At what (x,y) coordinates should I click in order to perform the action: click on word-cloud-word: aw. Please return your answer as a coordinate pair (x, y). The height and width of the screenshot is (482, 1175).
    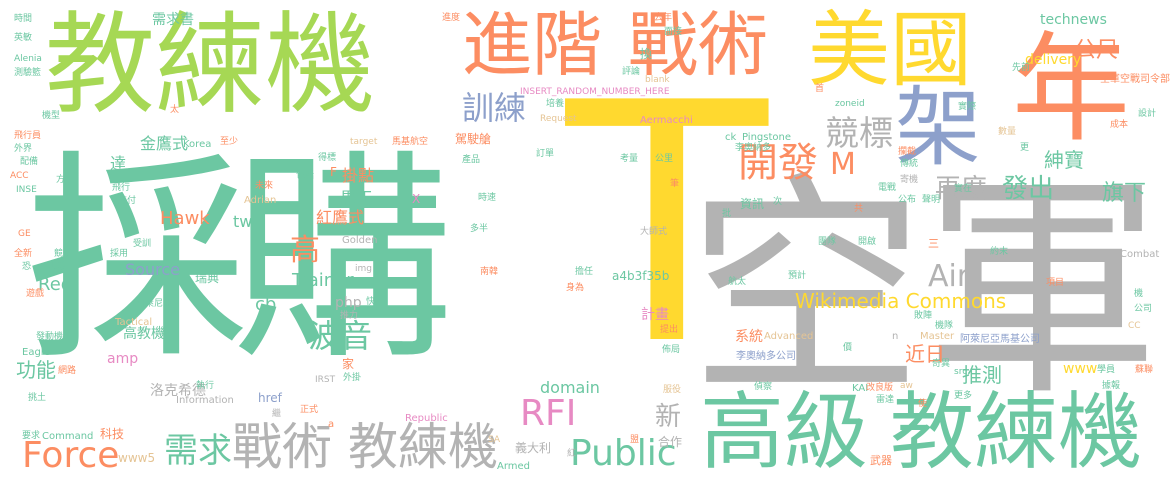
    Looking at the image, I should click on (906, 386).